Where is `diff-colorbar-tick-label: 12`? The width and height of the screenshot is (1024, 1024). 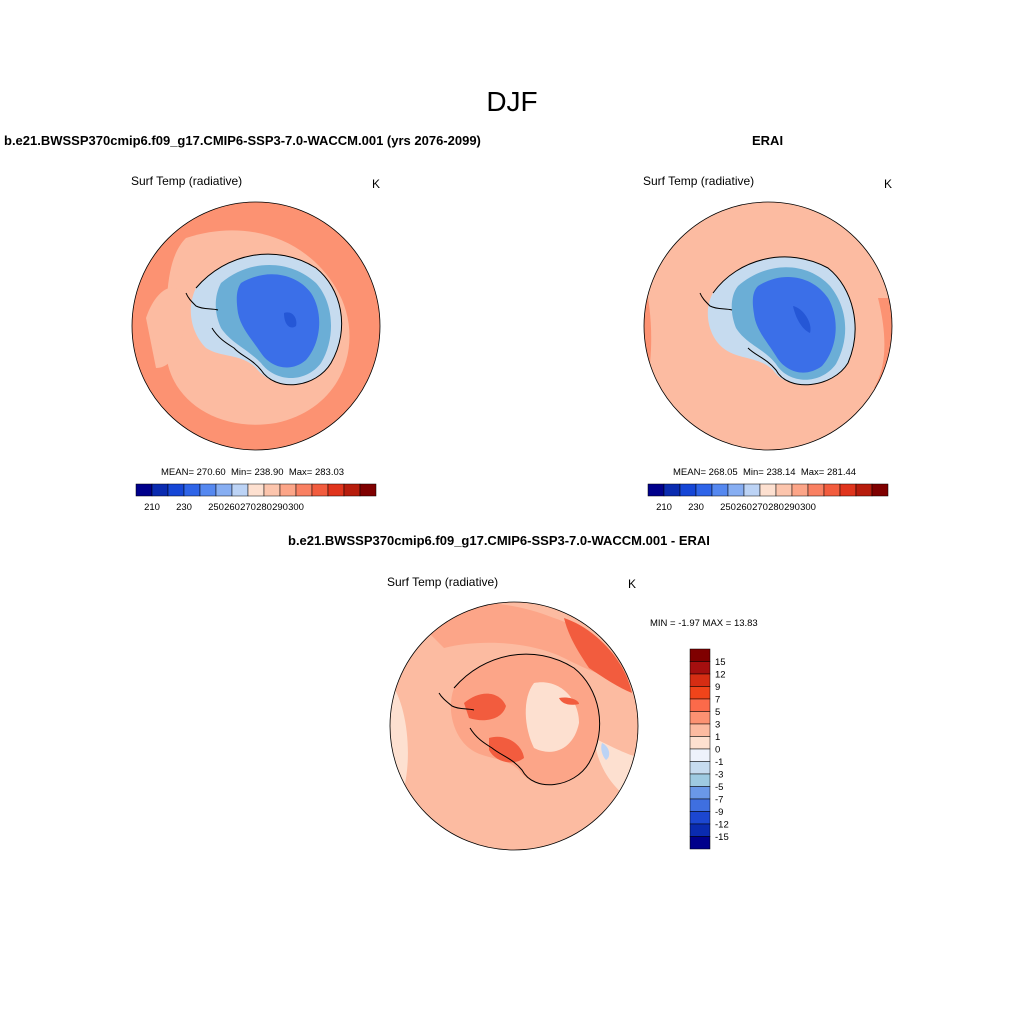 diff-colorbar-tick-label: 12 is located at coordinates (720, 675).